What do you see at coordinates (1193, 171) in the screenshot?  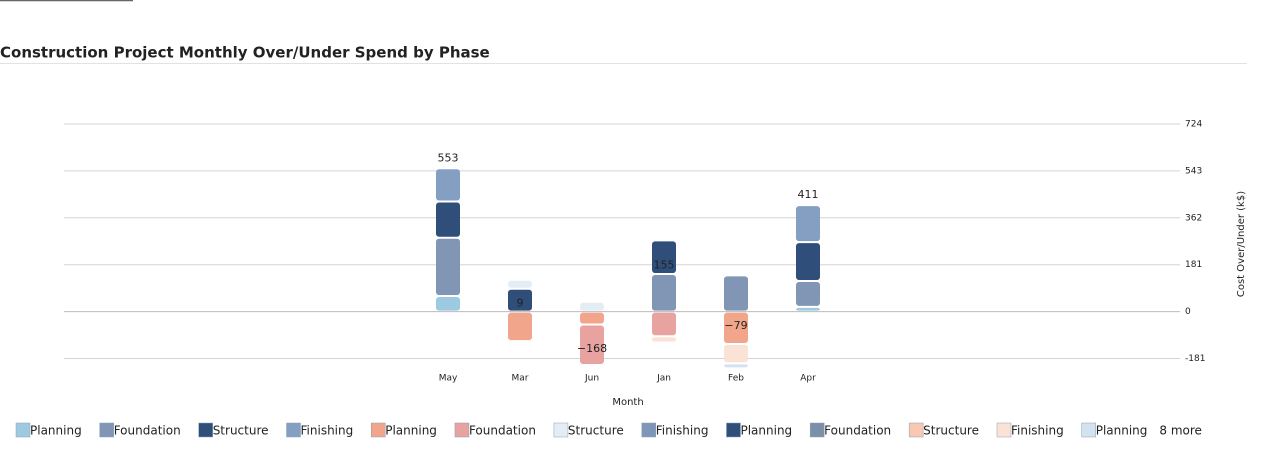 I see `y-tick-label: 543` at bounding box center [1193, 171].